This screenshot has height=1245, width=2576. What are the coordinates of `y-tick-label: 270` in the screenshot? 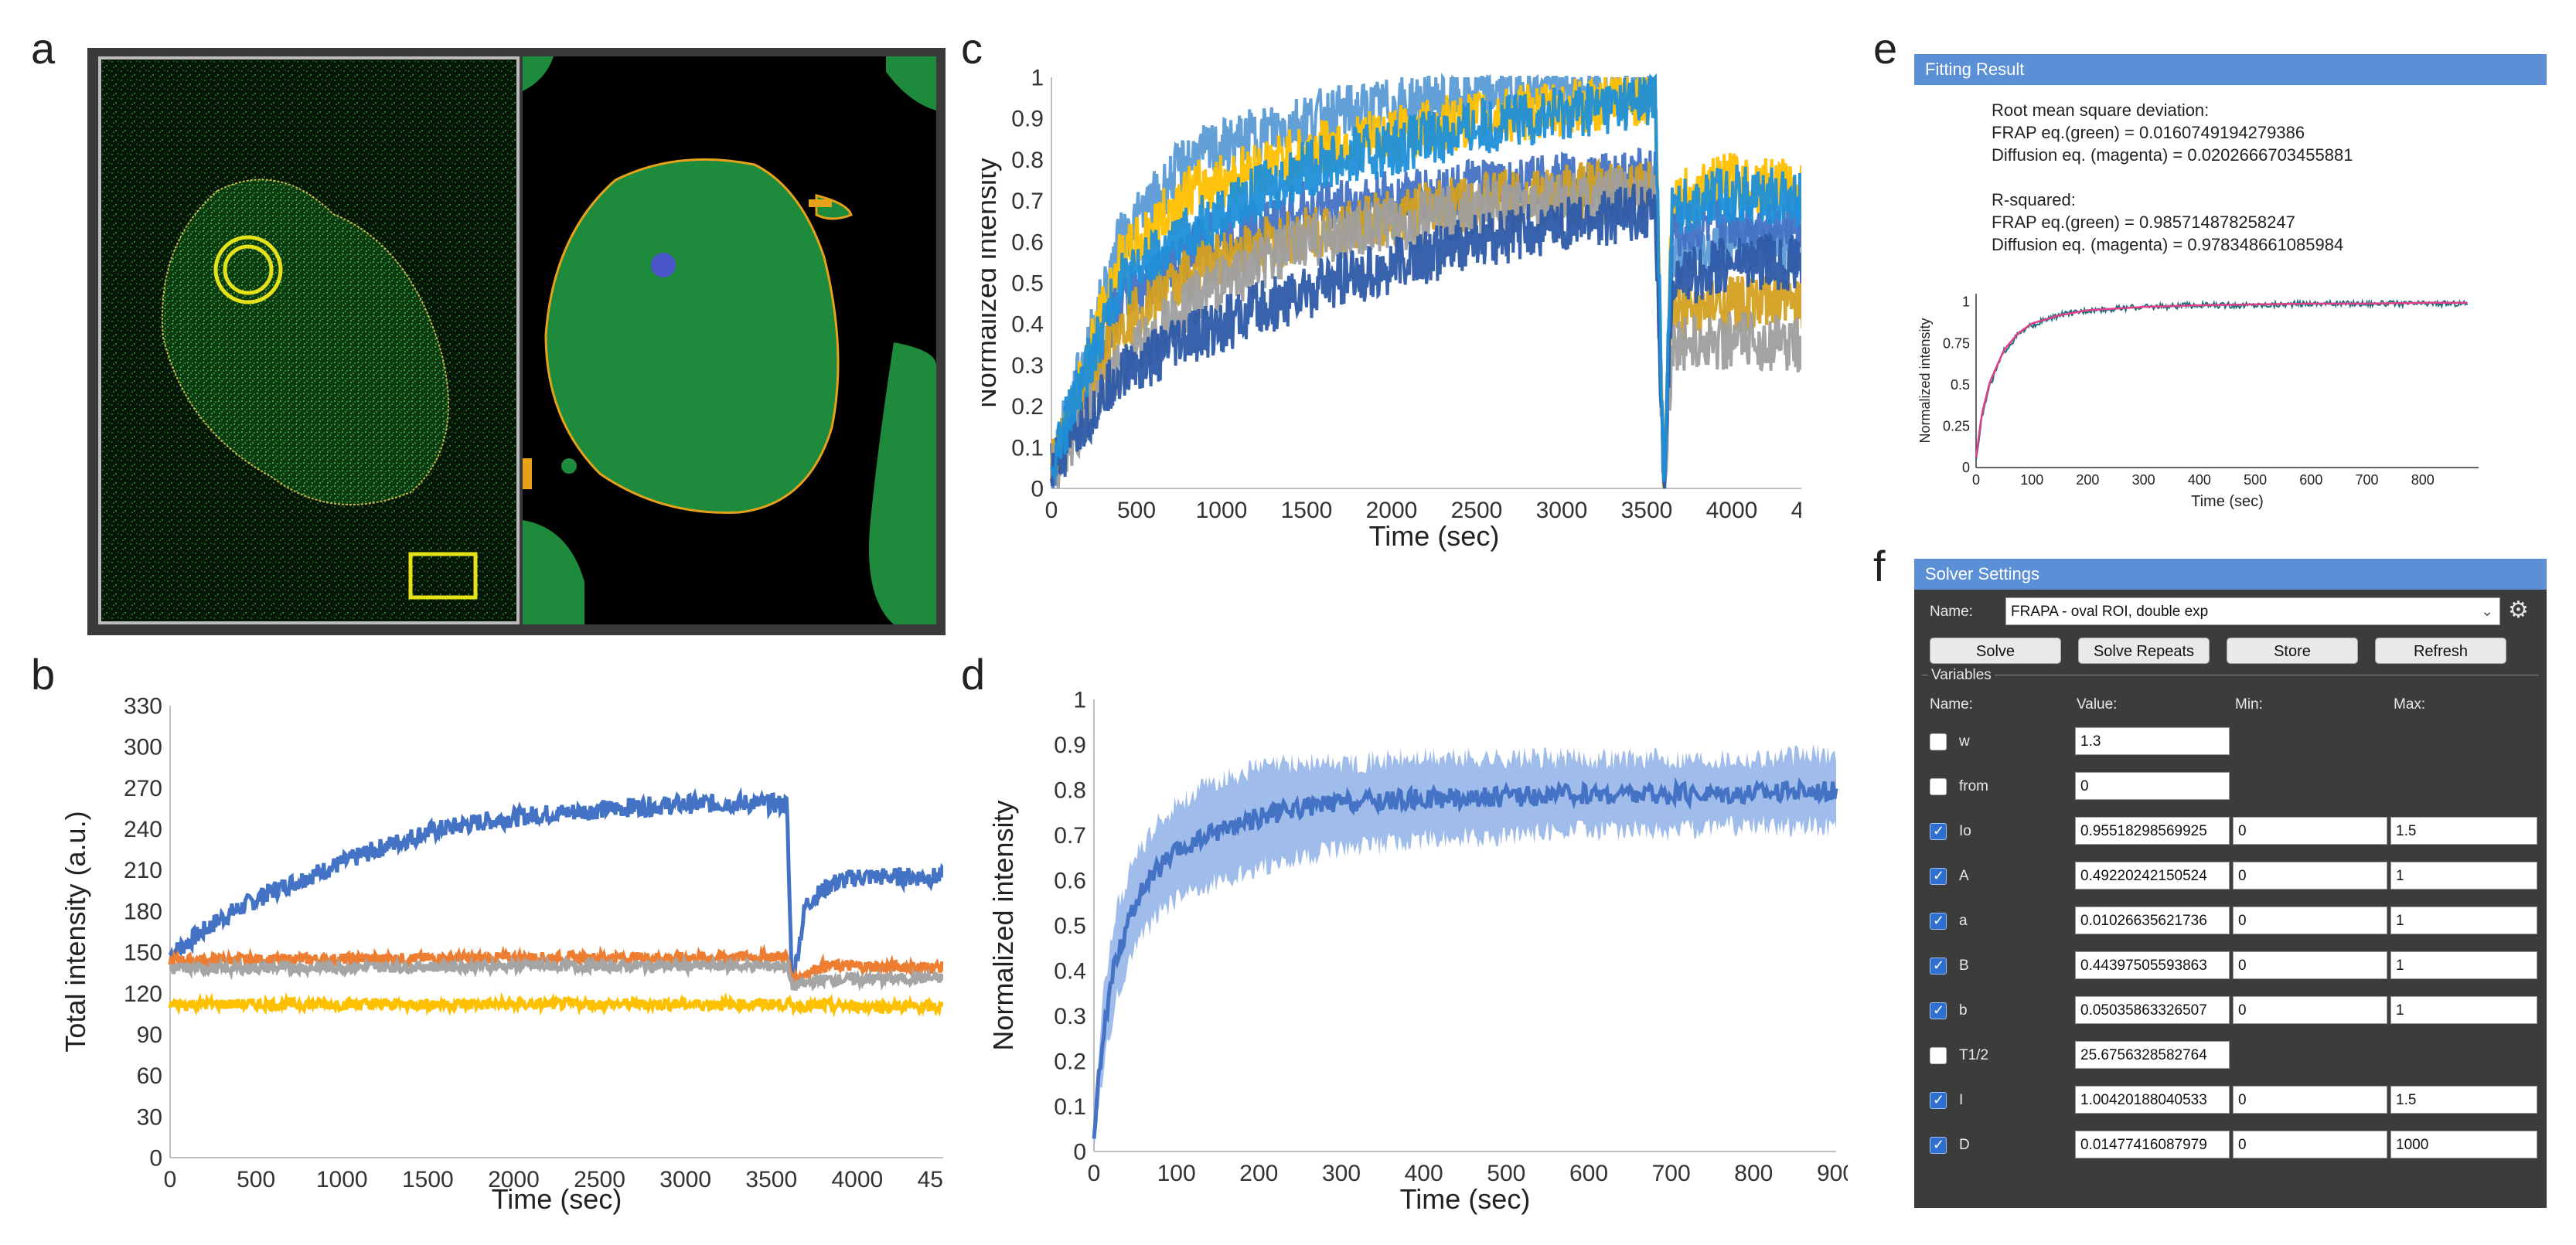 It's located at (143, 788).